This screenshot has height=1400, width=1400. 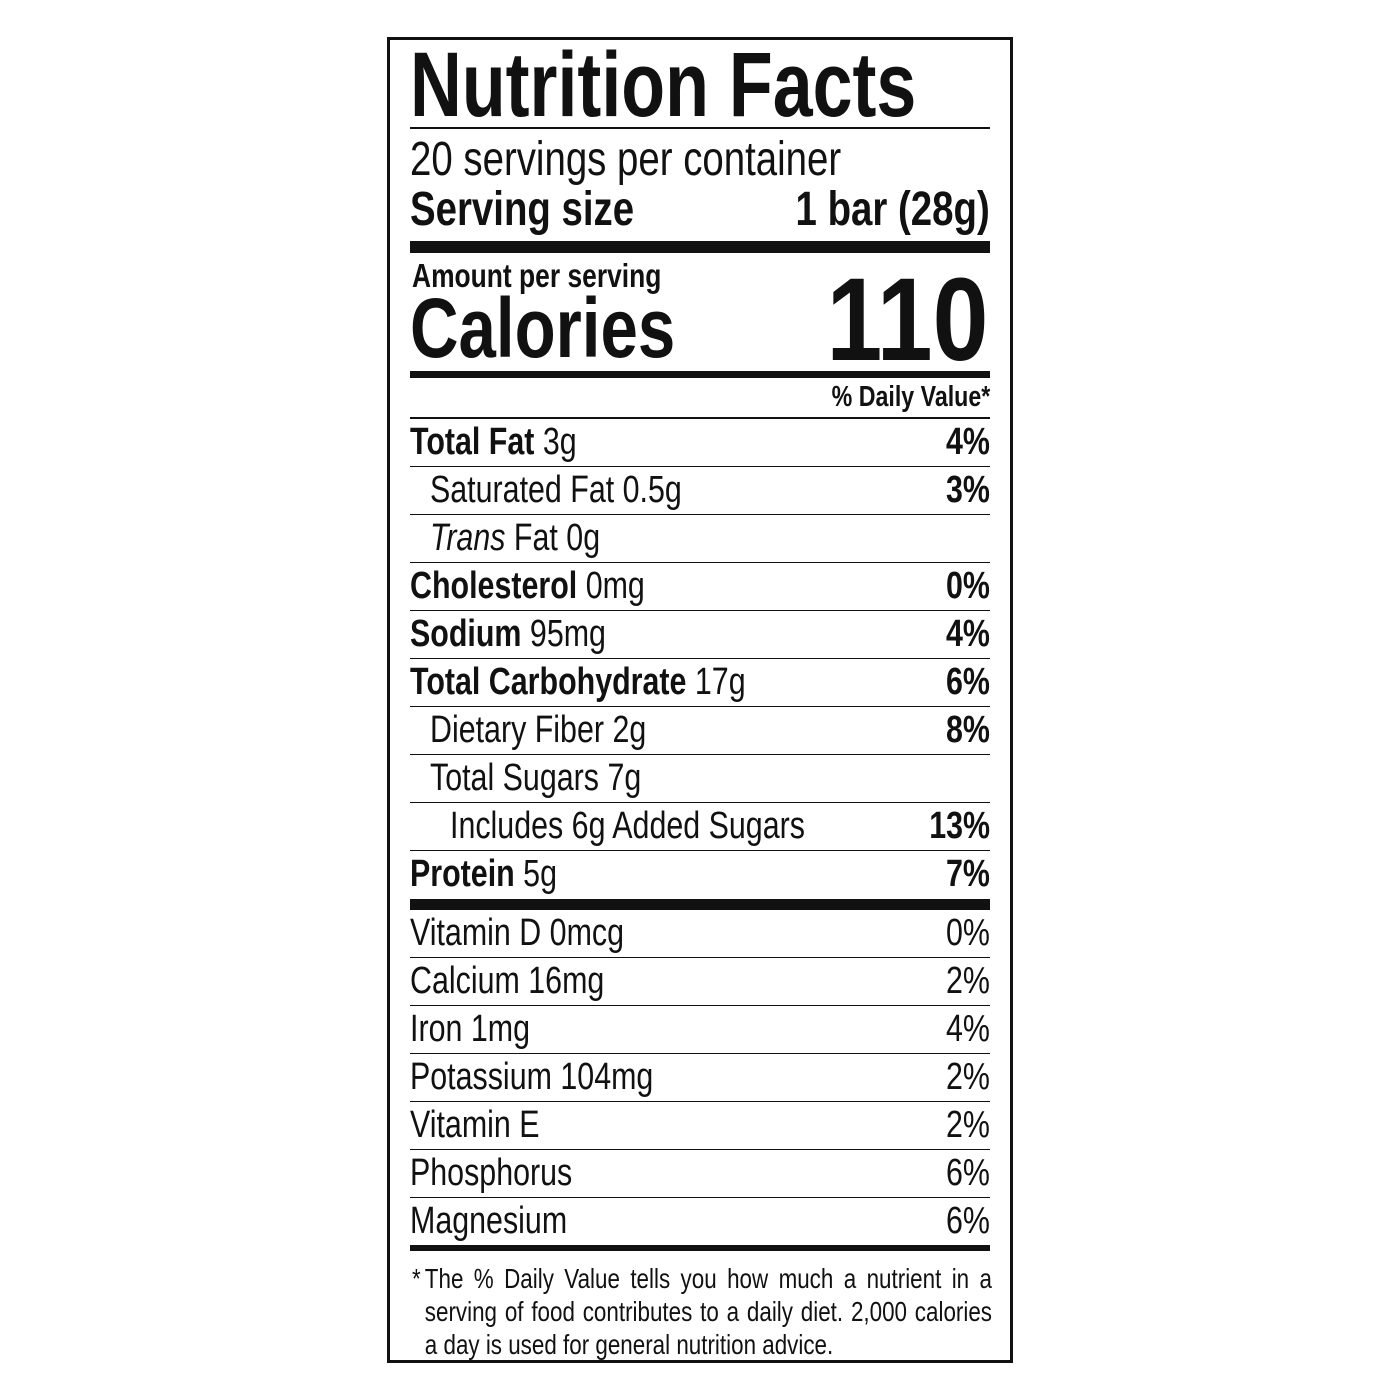 I want to click on nutrient-row: Magnesium 6%, so click(x=700, y=1222).